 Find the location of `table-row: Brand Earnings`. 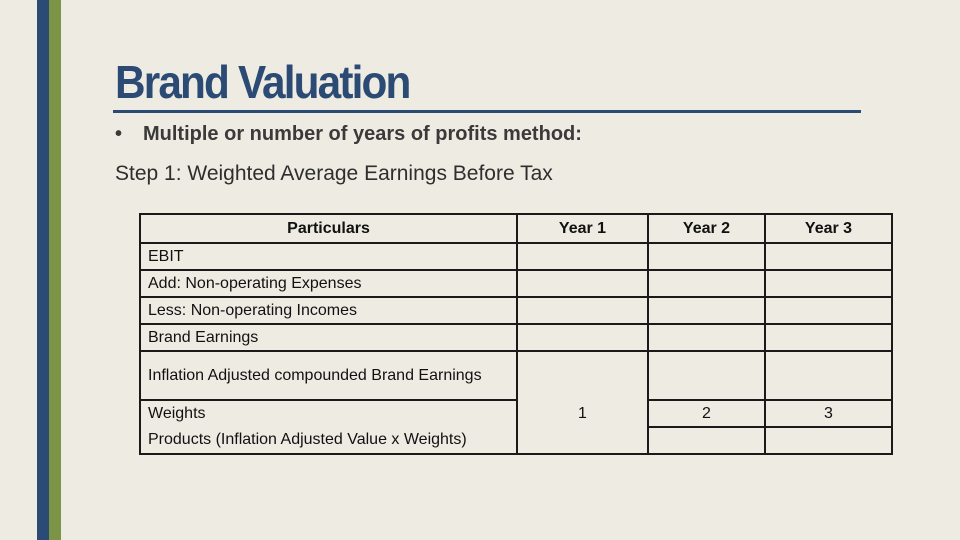

table-row: Brand Earnings is located at coordinates (516, 337).